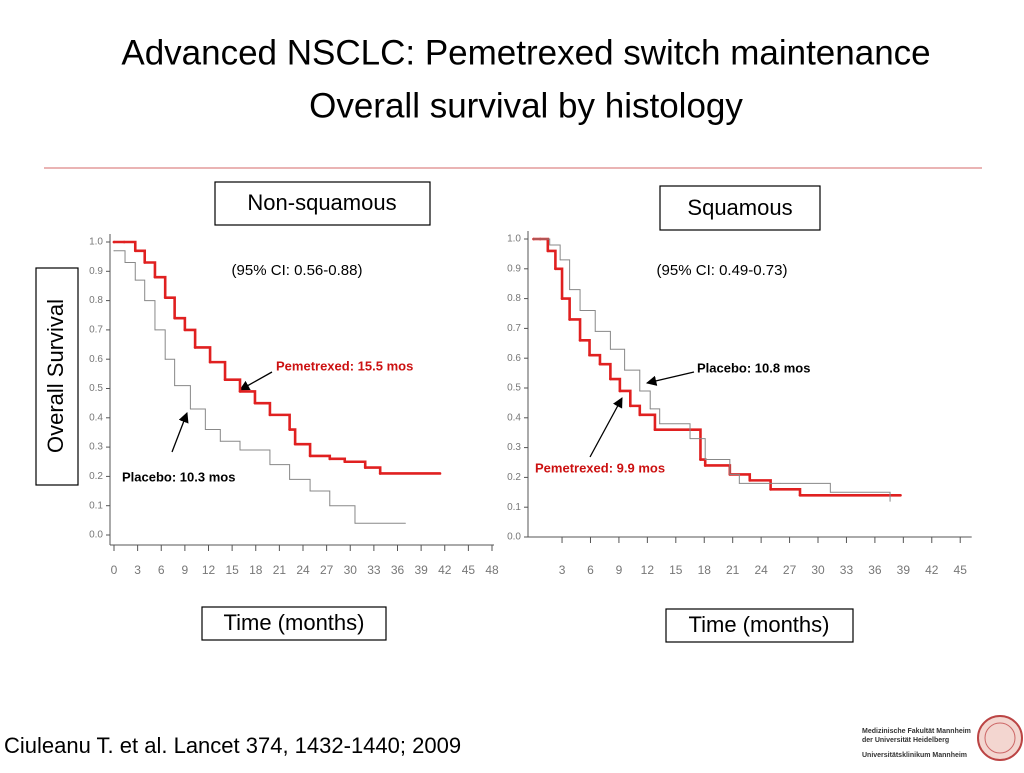 The height and width of the screenshot is (773, 1024). I want to click on y-tick-label: 0.2, so click(514, 477).